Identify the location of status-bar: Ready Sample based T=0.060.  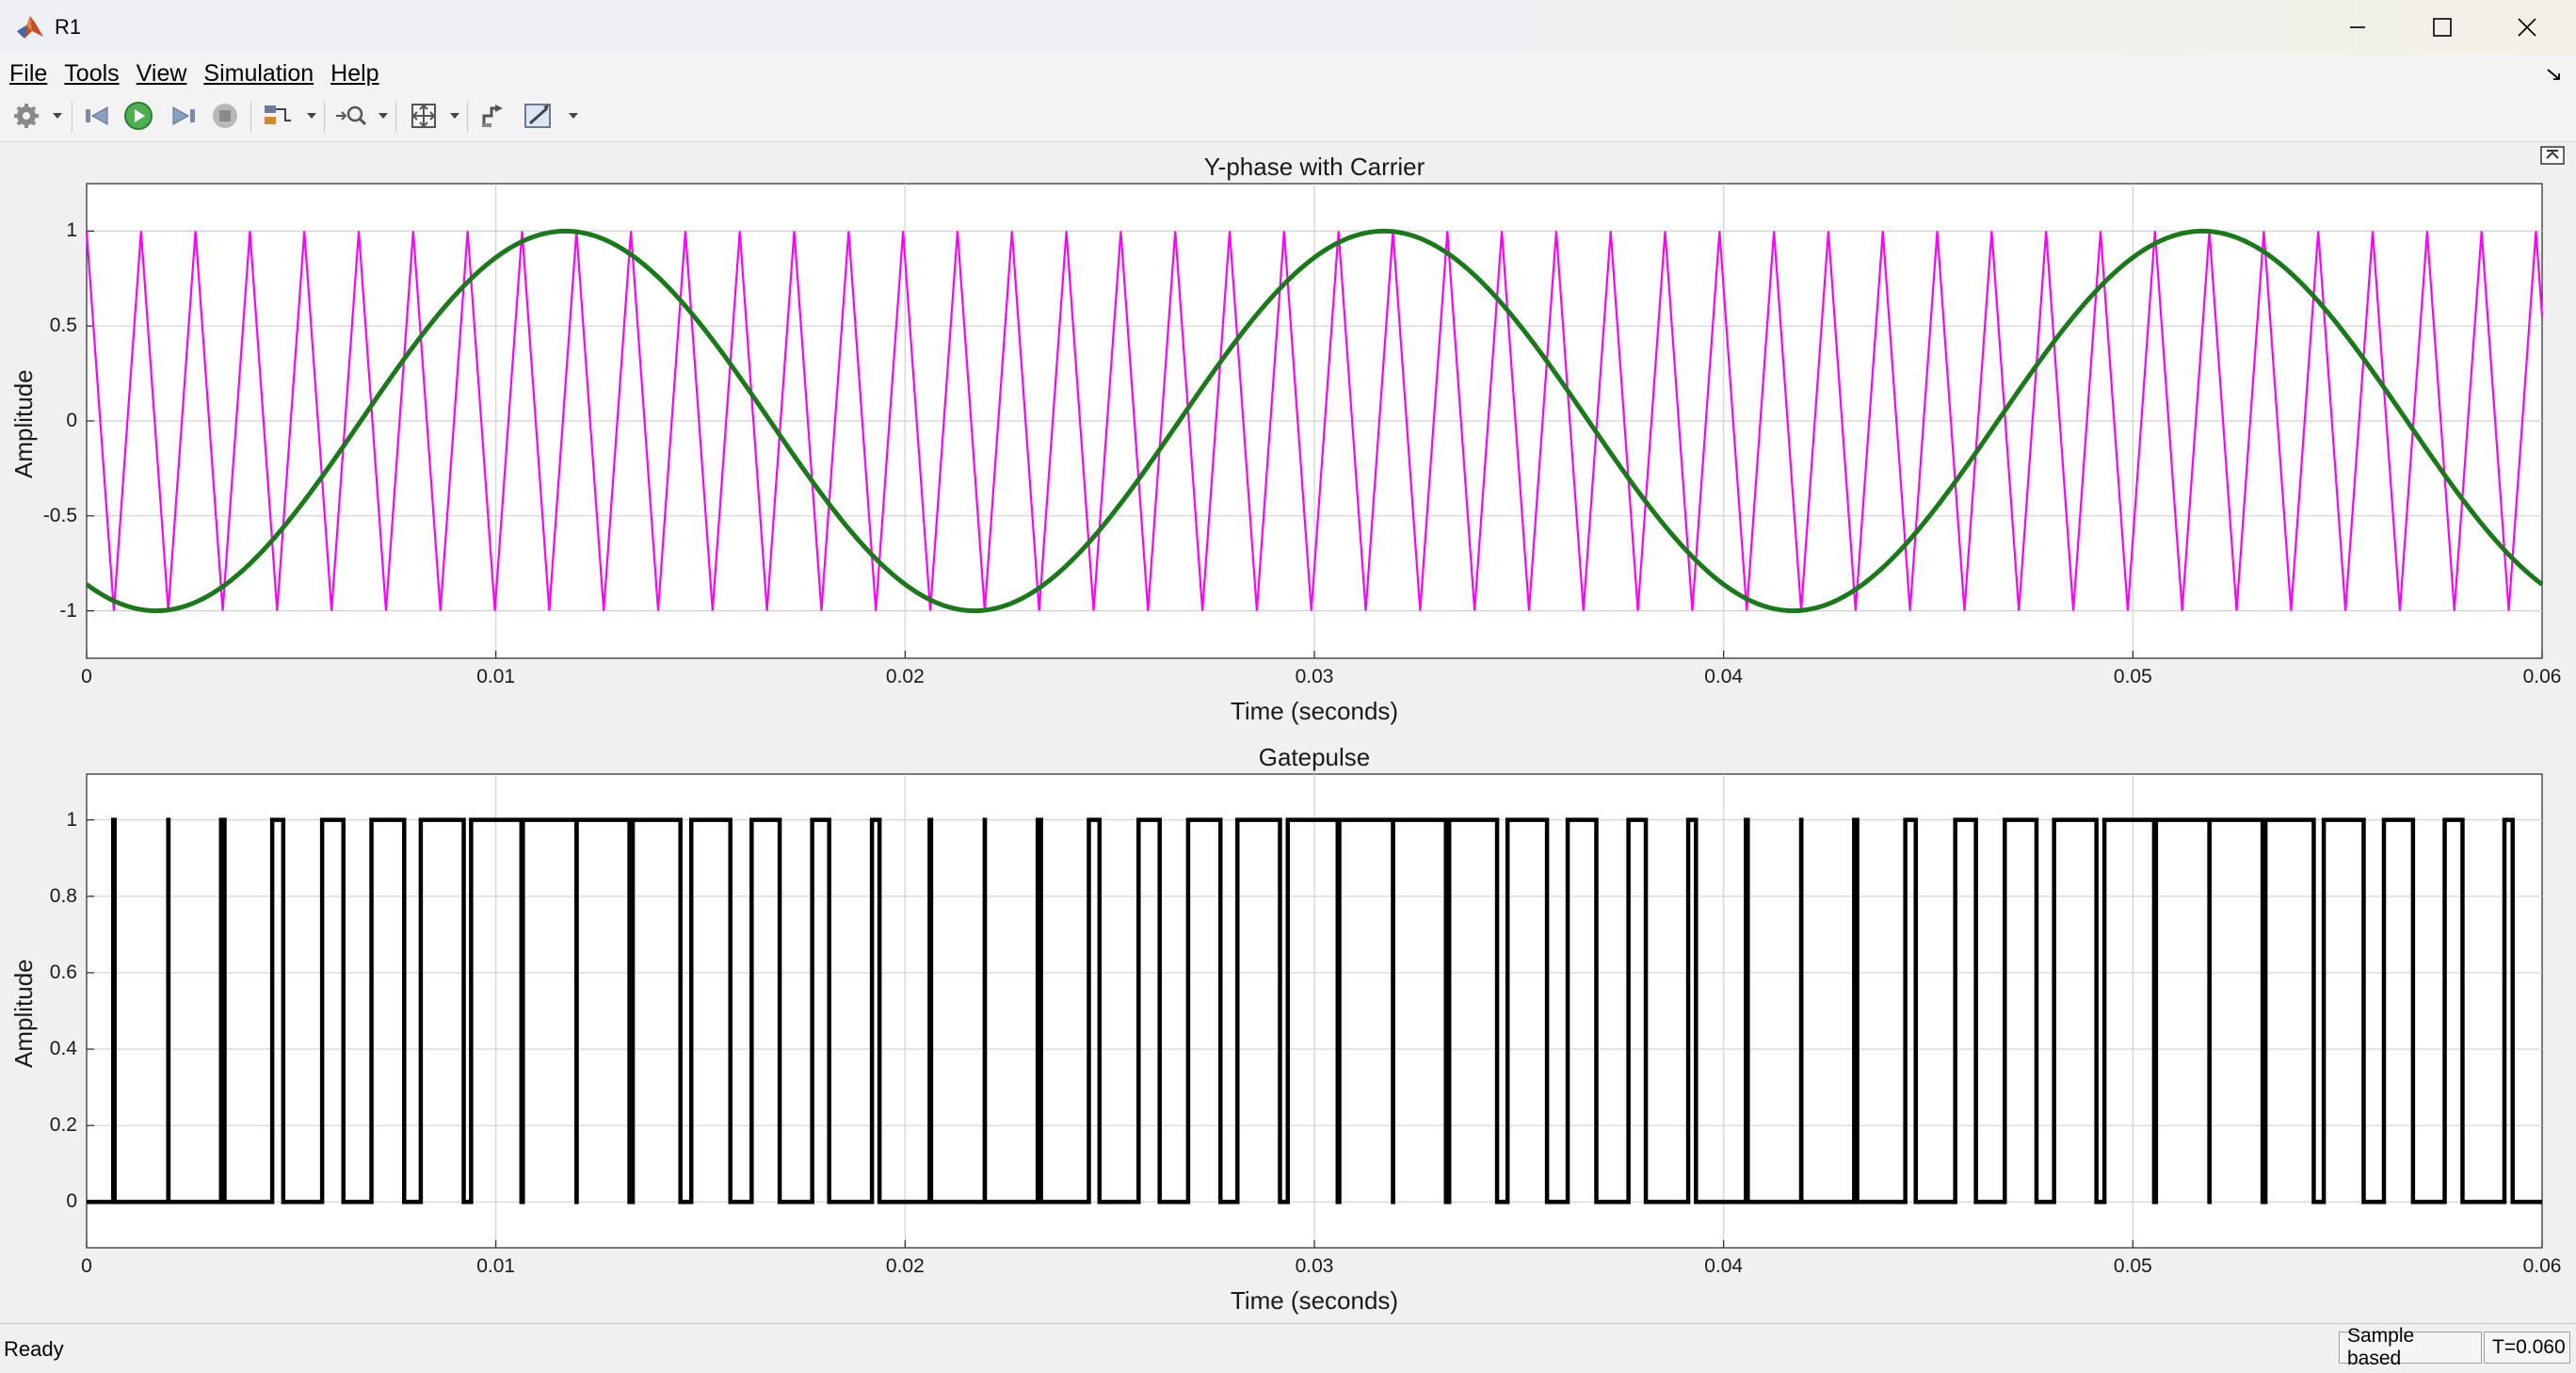
(1288, 1348).